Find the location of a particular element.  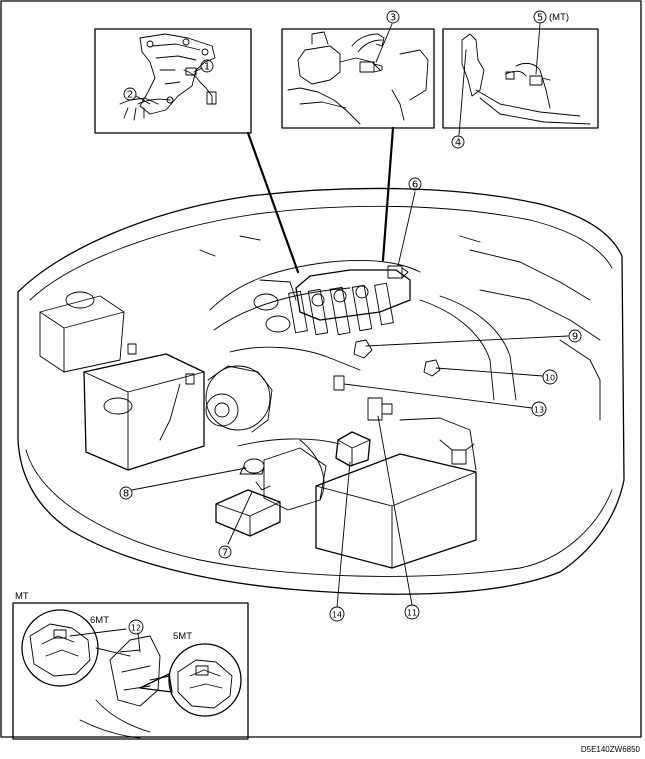

callout-7-text: 7 is located at coordinates (225, 553).